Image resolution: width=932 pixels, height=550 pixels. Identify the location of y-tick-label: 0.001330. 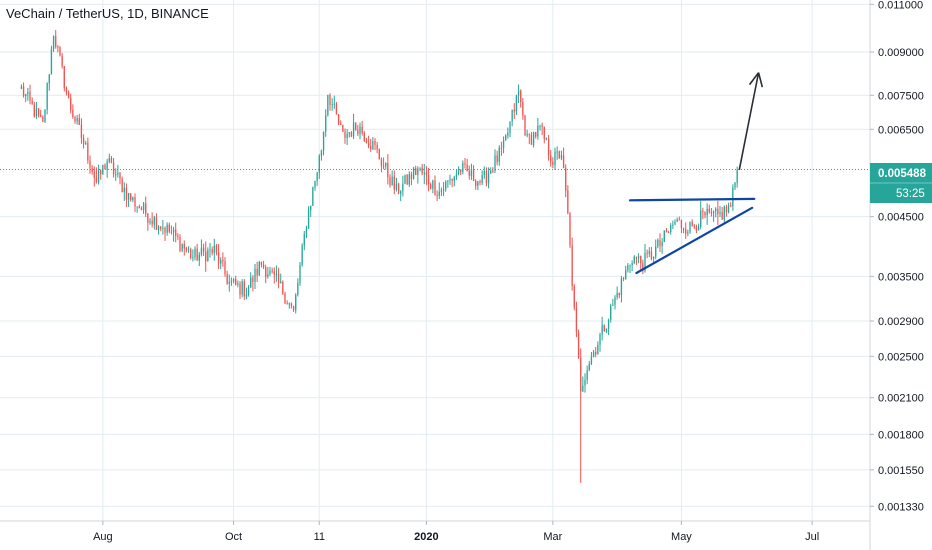
(901, 507).